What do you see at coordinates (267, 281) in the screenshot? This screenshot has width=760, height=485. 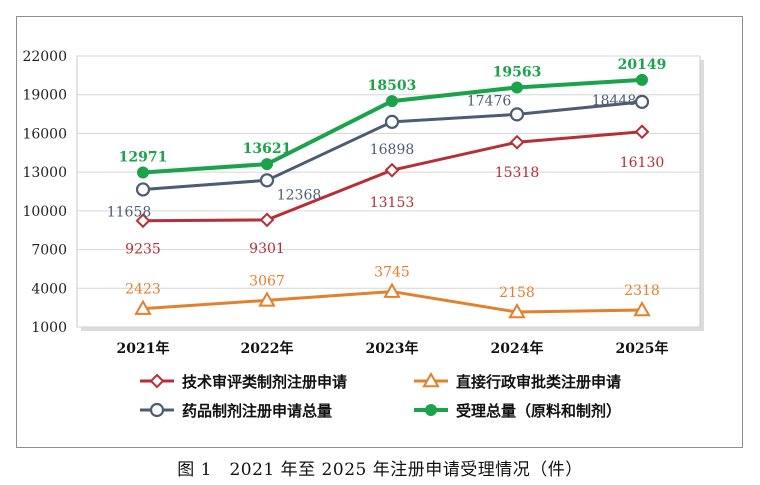 I see `data-label-admin-approval: 3067` at bounding box center [267, 281].